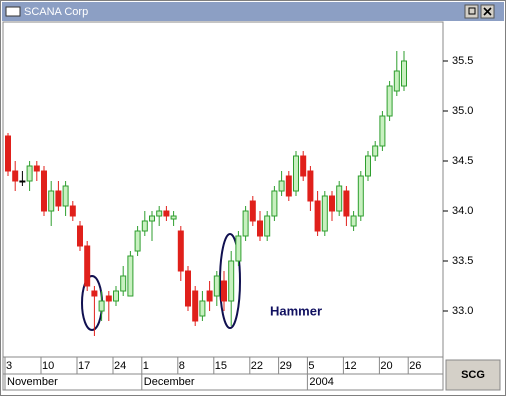 This screenshot has height=406, width=510. I want to click on x-tick-label: 5, so click(311, 366).